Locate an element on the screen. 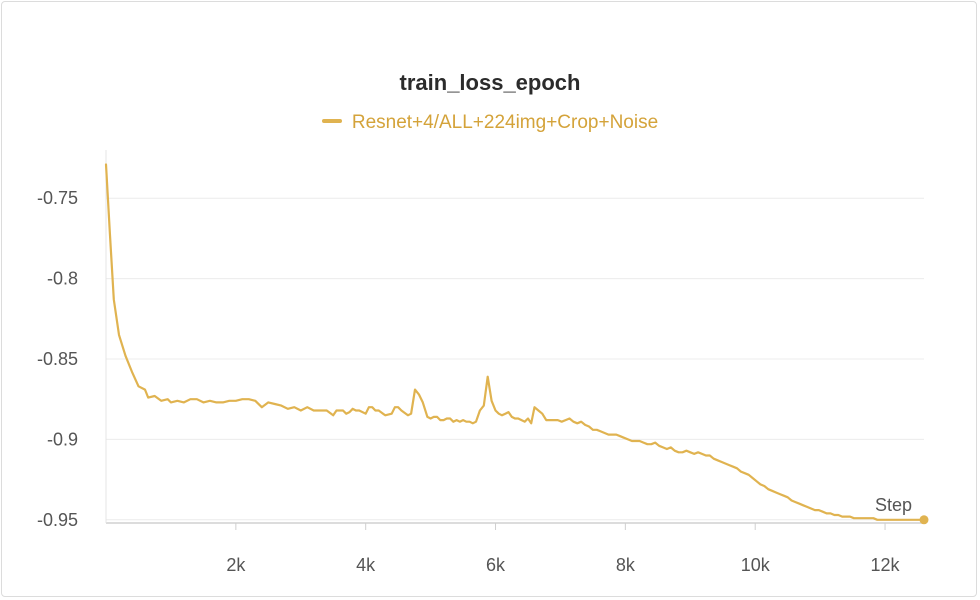 The height and width of the screenshot is (600, 980). x-tick-label: 4k is located at coordinates (366, 565).